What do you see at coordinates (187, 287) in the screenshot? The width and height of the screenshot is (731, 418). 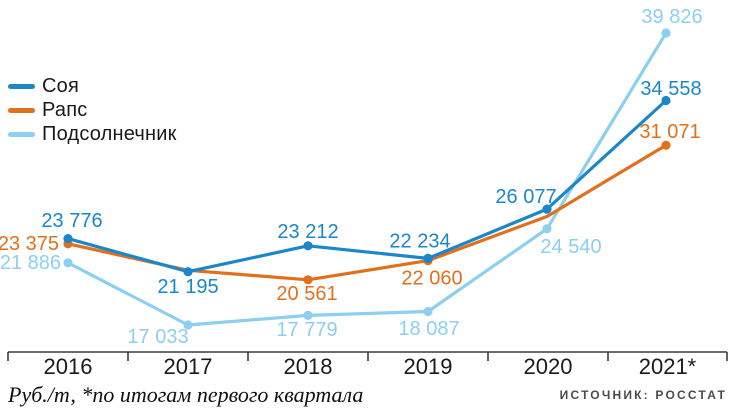 I see `value-label: 21 195` at bounding box center [187, 287].